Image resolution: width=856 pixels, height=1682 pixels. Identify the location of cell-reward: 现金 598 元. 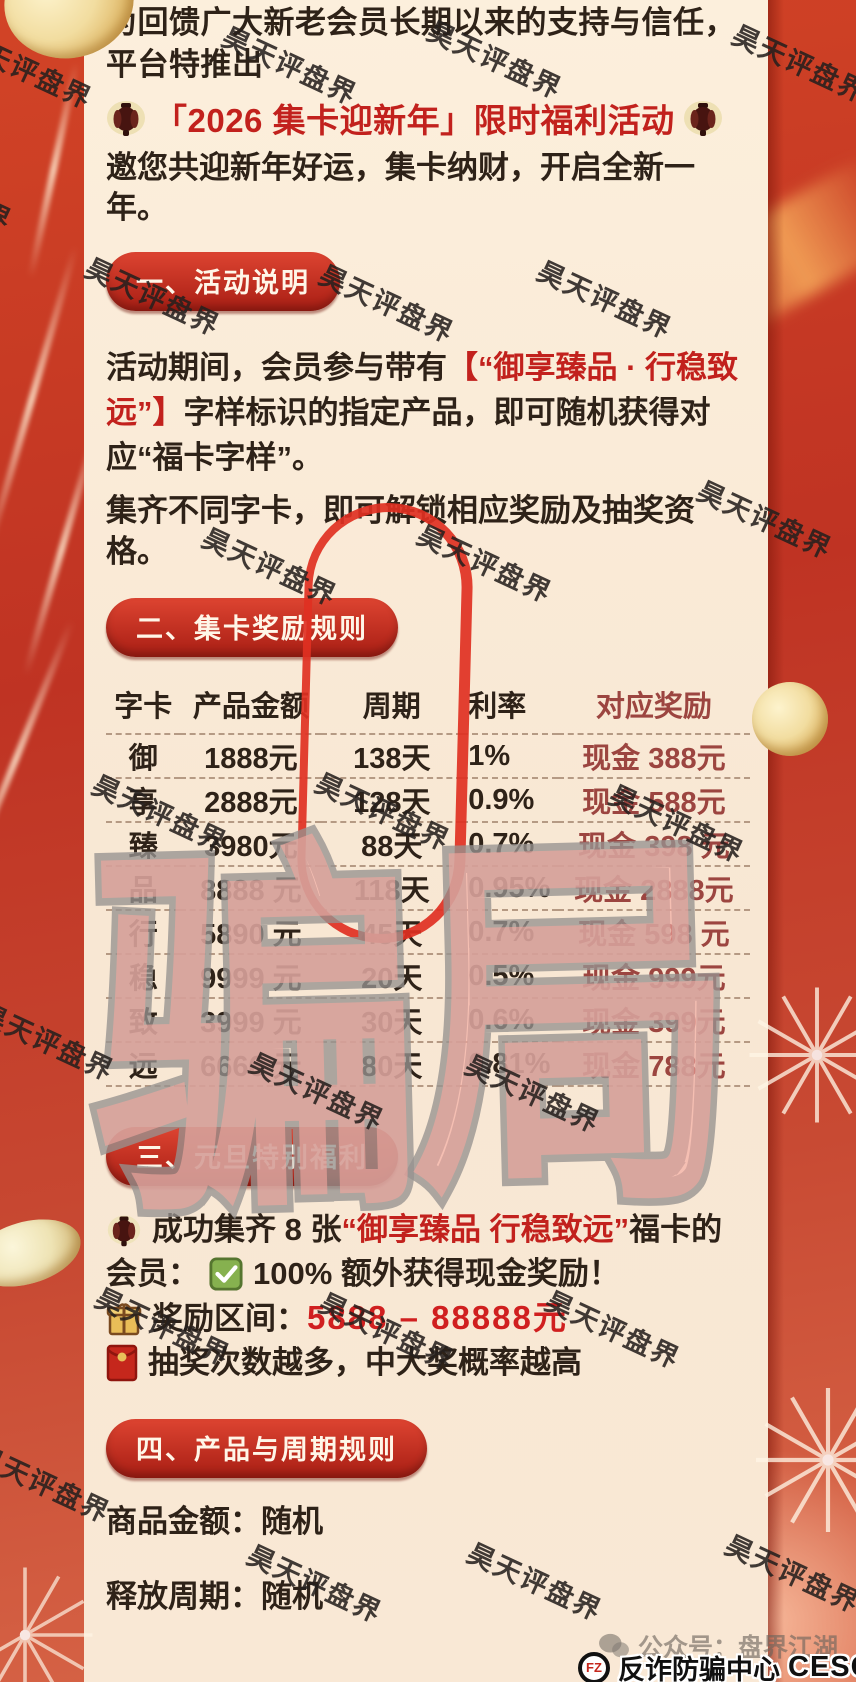
(653, 932).